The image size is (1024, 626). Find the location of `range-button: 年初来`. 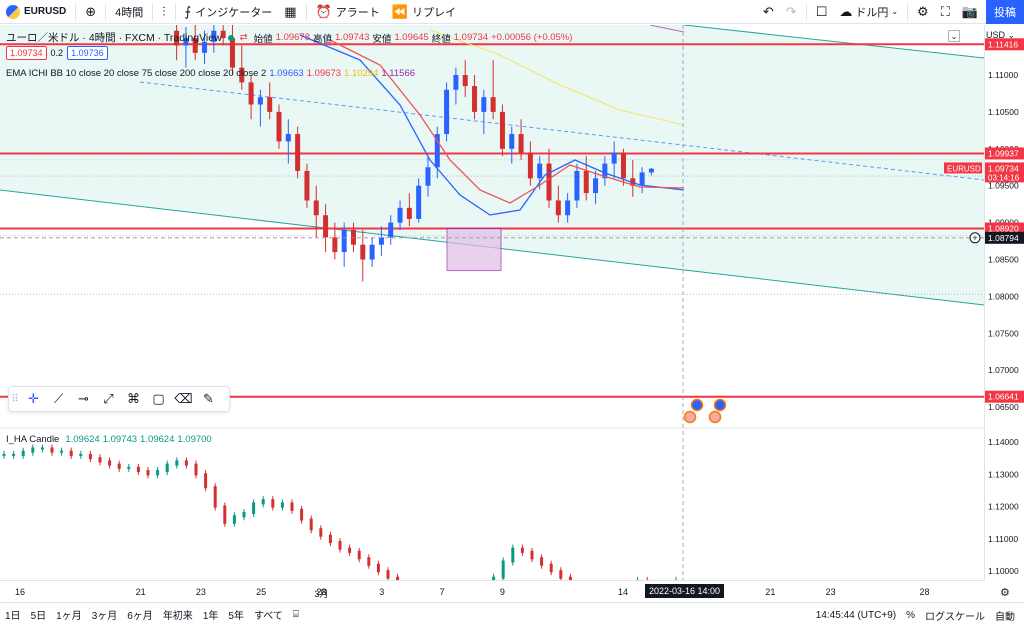

range-button: 年初来 is located at coordinates (177, 616).